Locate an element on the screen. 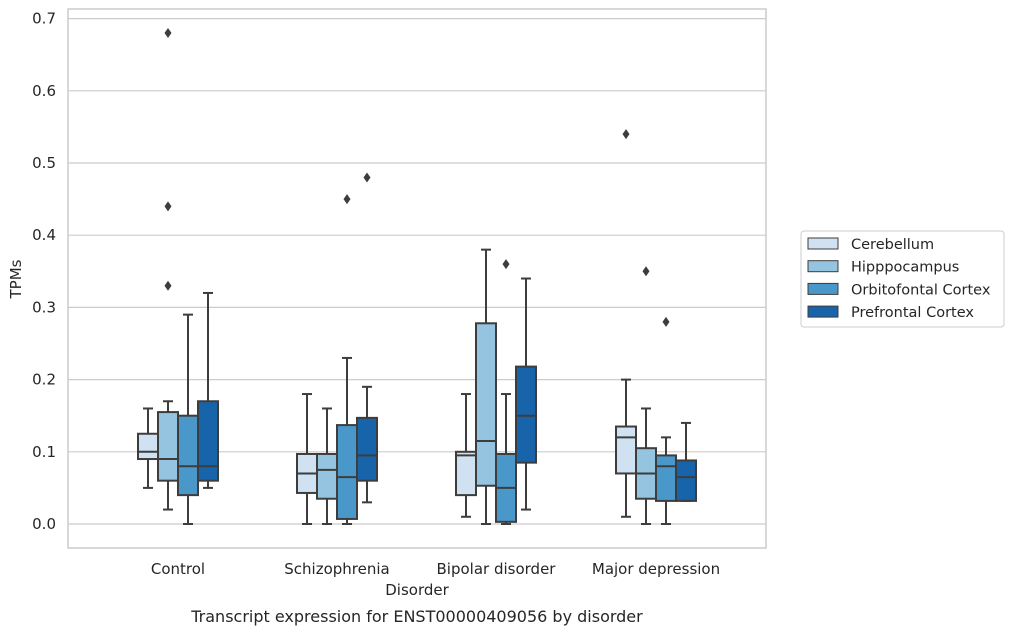  y-tick-label: 0.5 is located at coordinates (44, 163).